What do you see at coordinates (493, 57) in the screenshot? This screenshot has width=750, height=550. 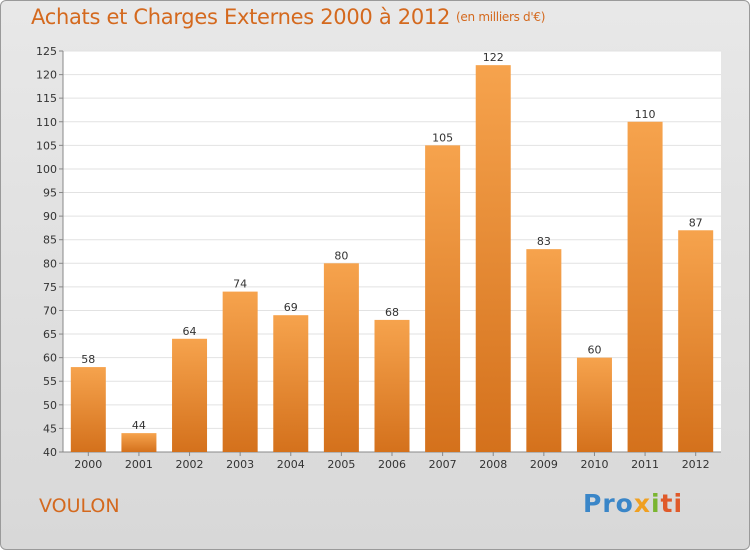 I see `value-label: 122` at bounding box center [493, 57].